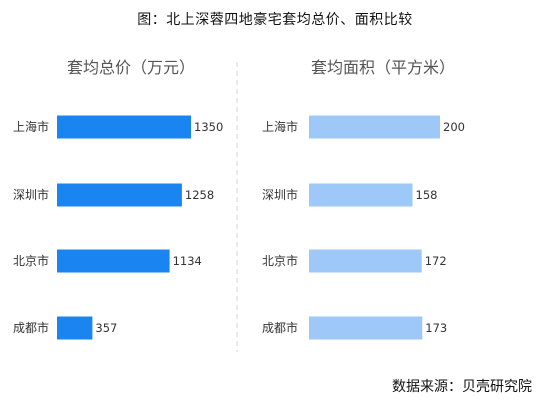 The image size is (550, 407). Describe the element at coordinates (280, 327) in the screenshot. I see `area-category-label: 成都市` at that location.